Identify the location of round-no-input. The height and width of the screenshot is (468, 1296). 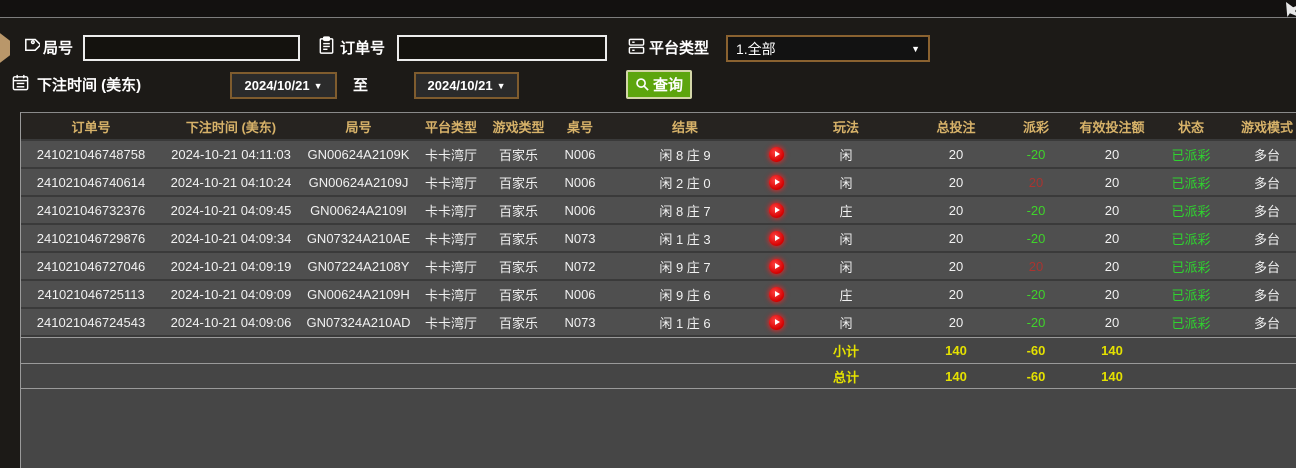
(191, 48).